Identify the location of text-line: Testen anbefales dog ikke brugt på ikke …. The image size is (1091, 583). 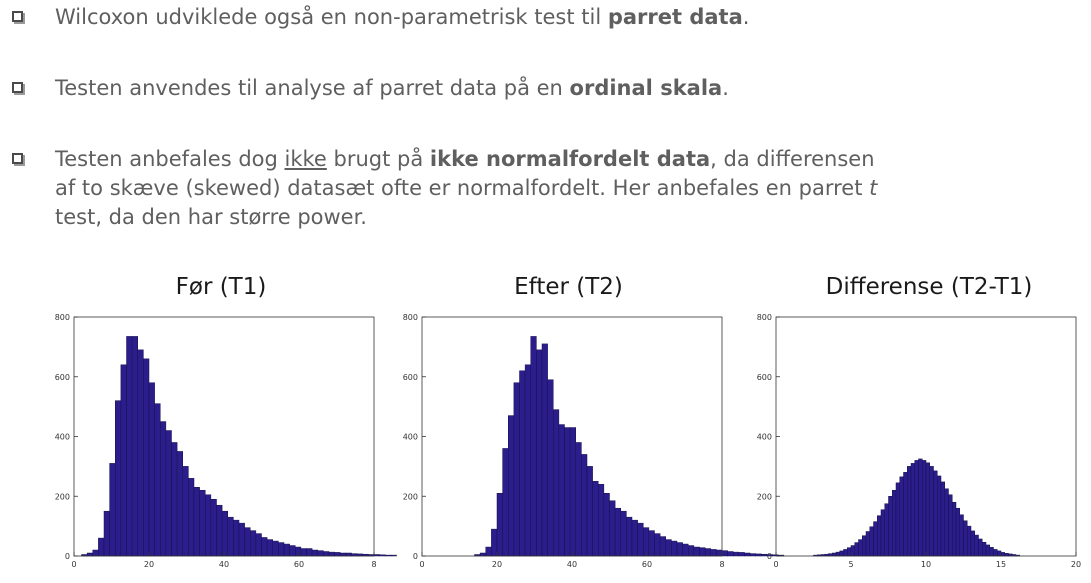
(466, 159).